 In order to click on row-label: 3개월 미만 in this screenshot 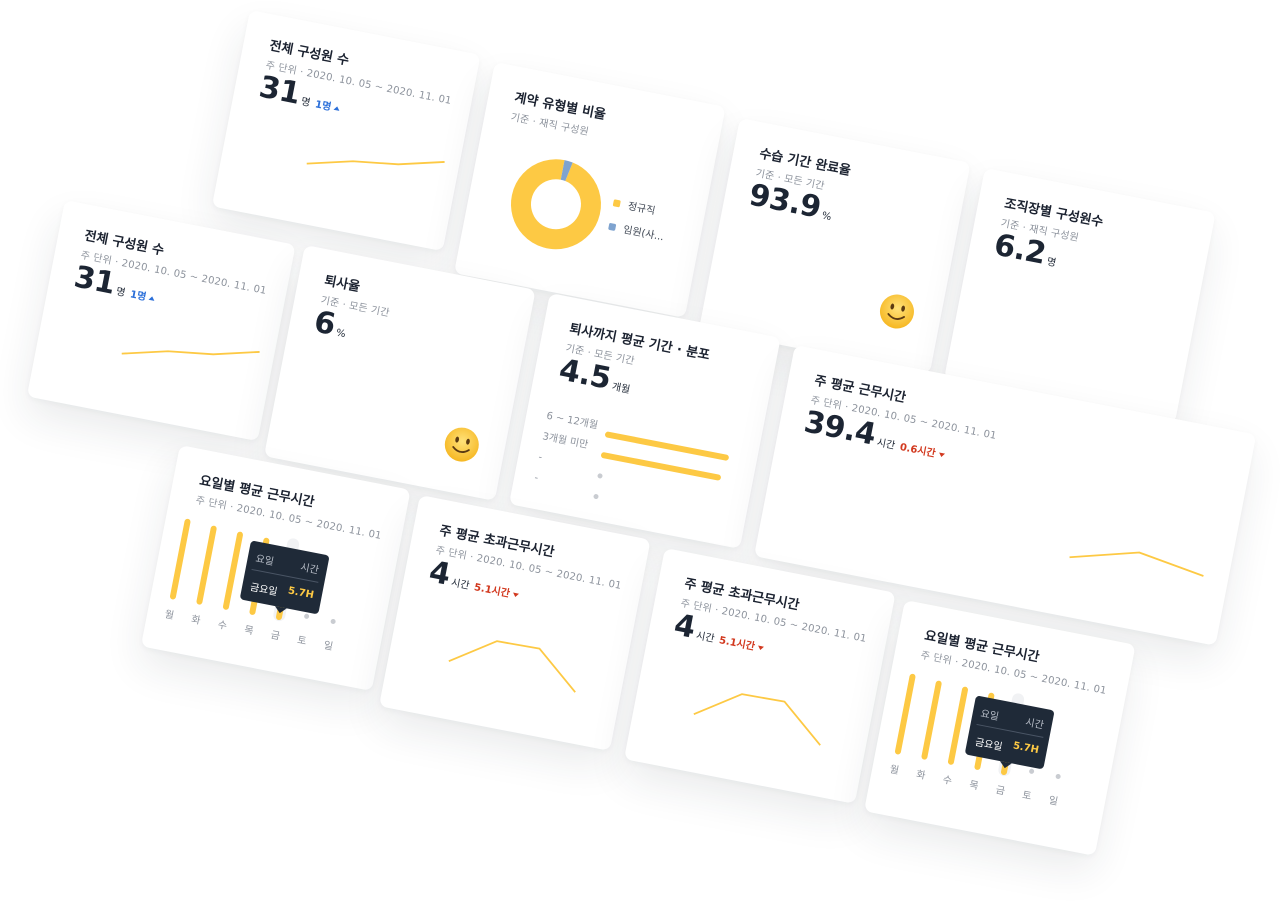, I will do `click(565, 440)`.